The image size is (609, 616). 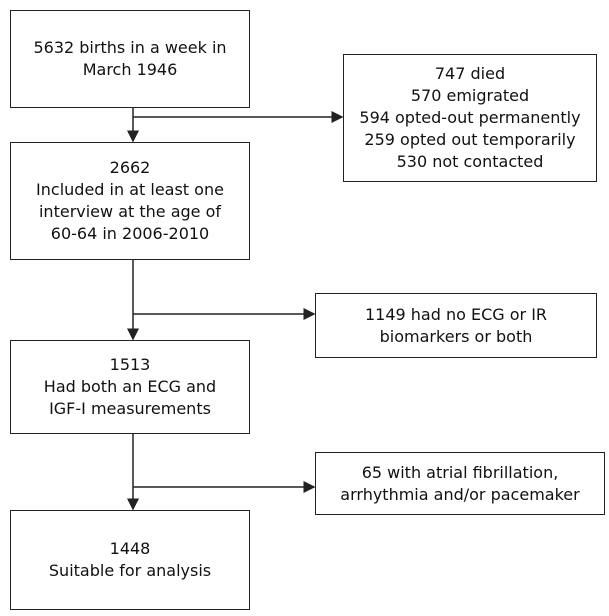 I want to click on box-text: Included in at least one, so click(x=130, y=189).